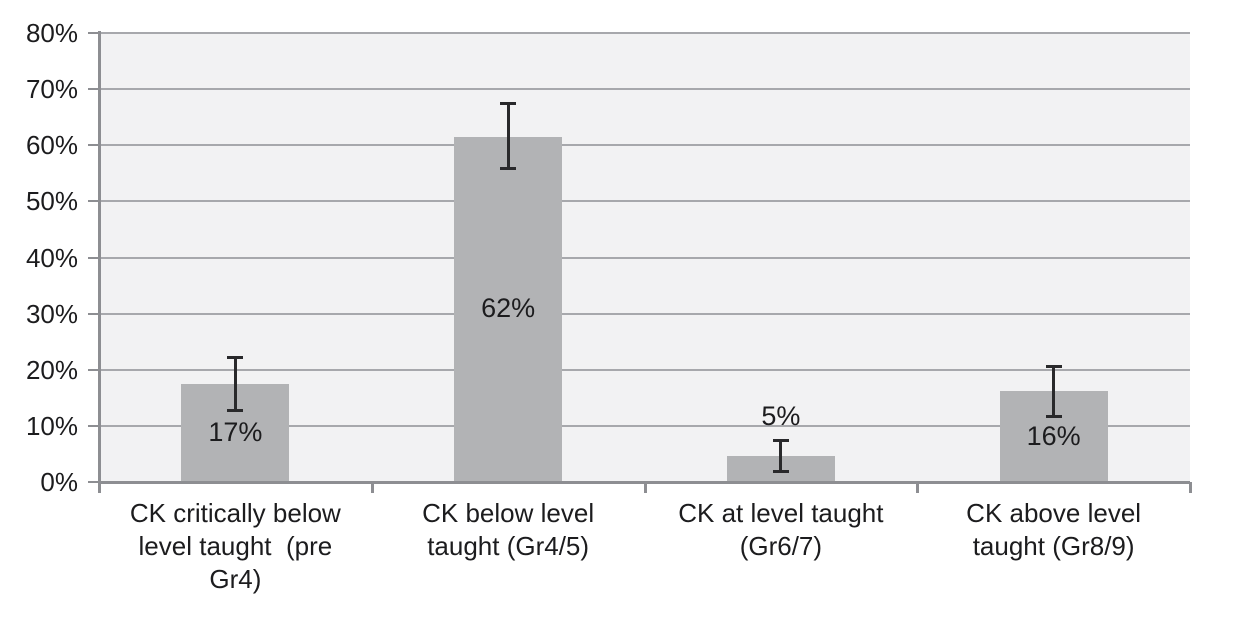  I want to click on bar-value-label: 16%, so click(1053, 435).